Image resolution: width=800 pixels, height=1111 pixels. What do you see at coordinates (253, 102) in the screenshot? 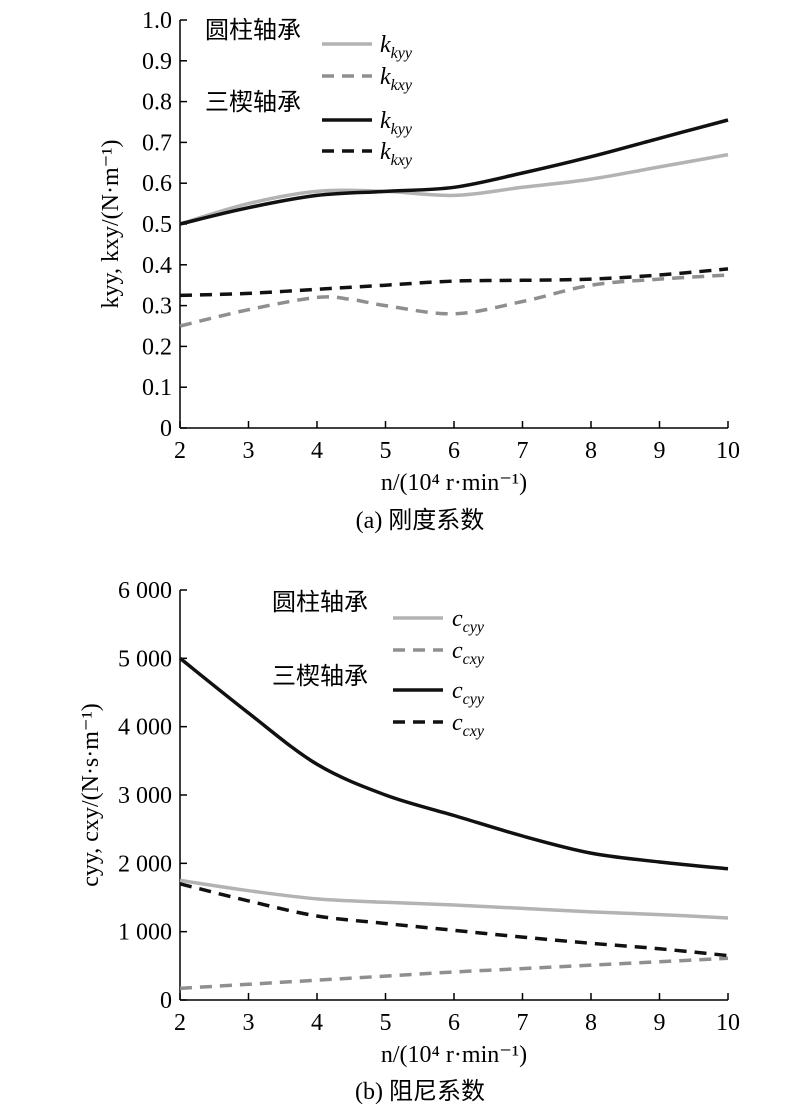
I see `chart-a-legend-group-label: 三楔轴承` at bounding box center [253, 102].